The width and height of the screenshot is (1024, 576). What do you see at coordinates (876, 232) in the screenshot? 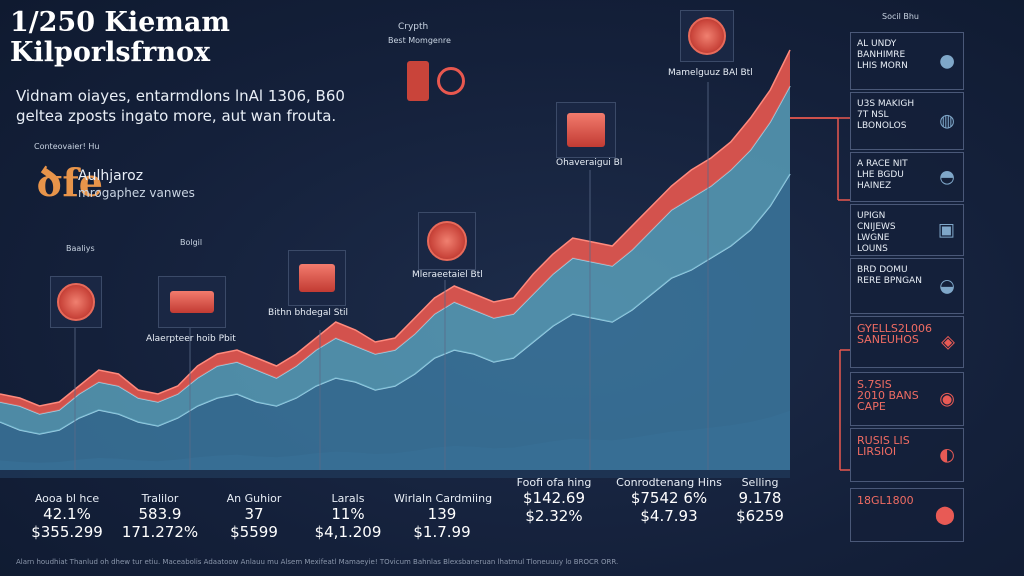
I see `sidebar-panel-text: UPIGN CNIJEWS LWGNE LOUNS` at bounding box center [876, 232].